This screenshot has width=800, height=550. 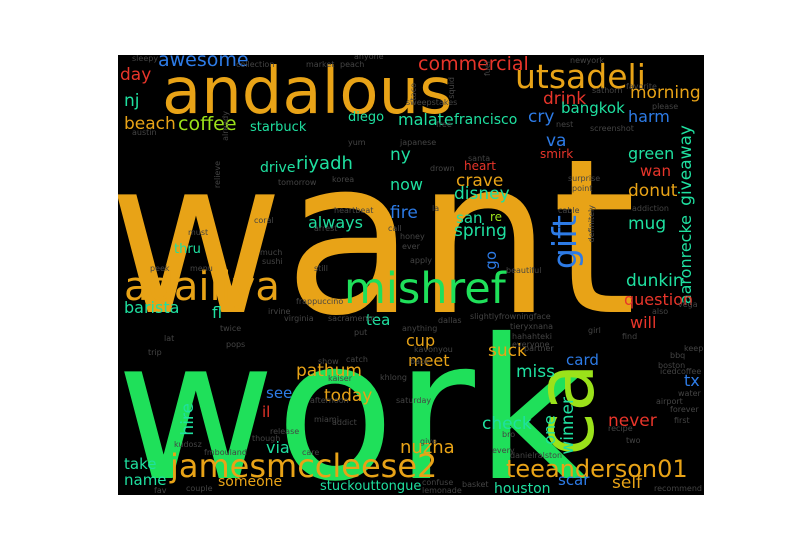 I want to click on cloud-word: meet, so click(x=429, y=360).